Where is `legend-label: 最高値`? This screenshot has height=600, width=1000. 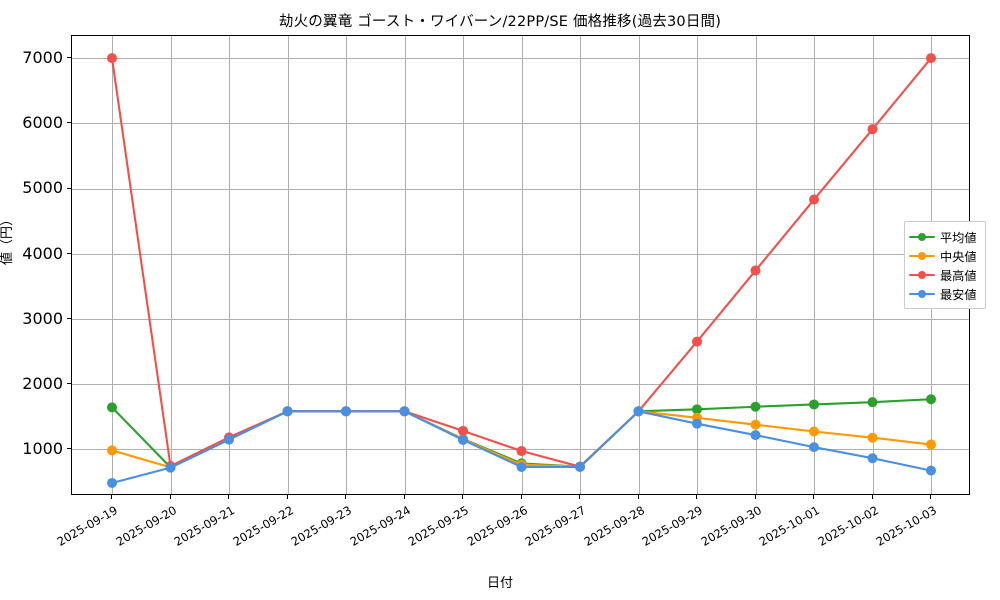
legend-label: 最高値 is located at coordinates (958, 275).